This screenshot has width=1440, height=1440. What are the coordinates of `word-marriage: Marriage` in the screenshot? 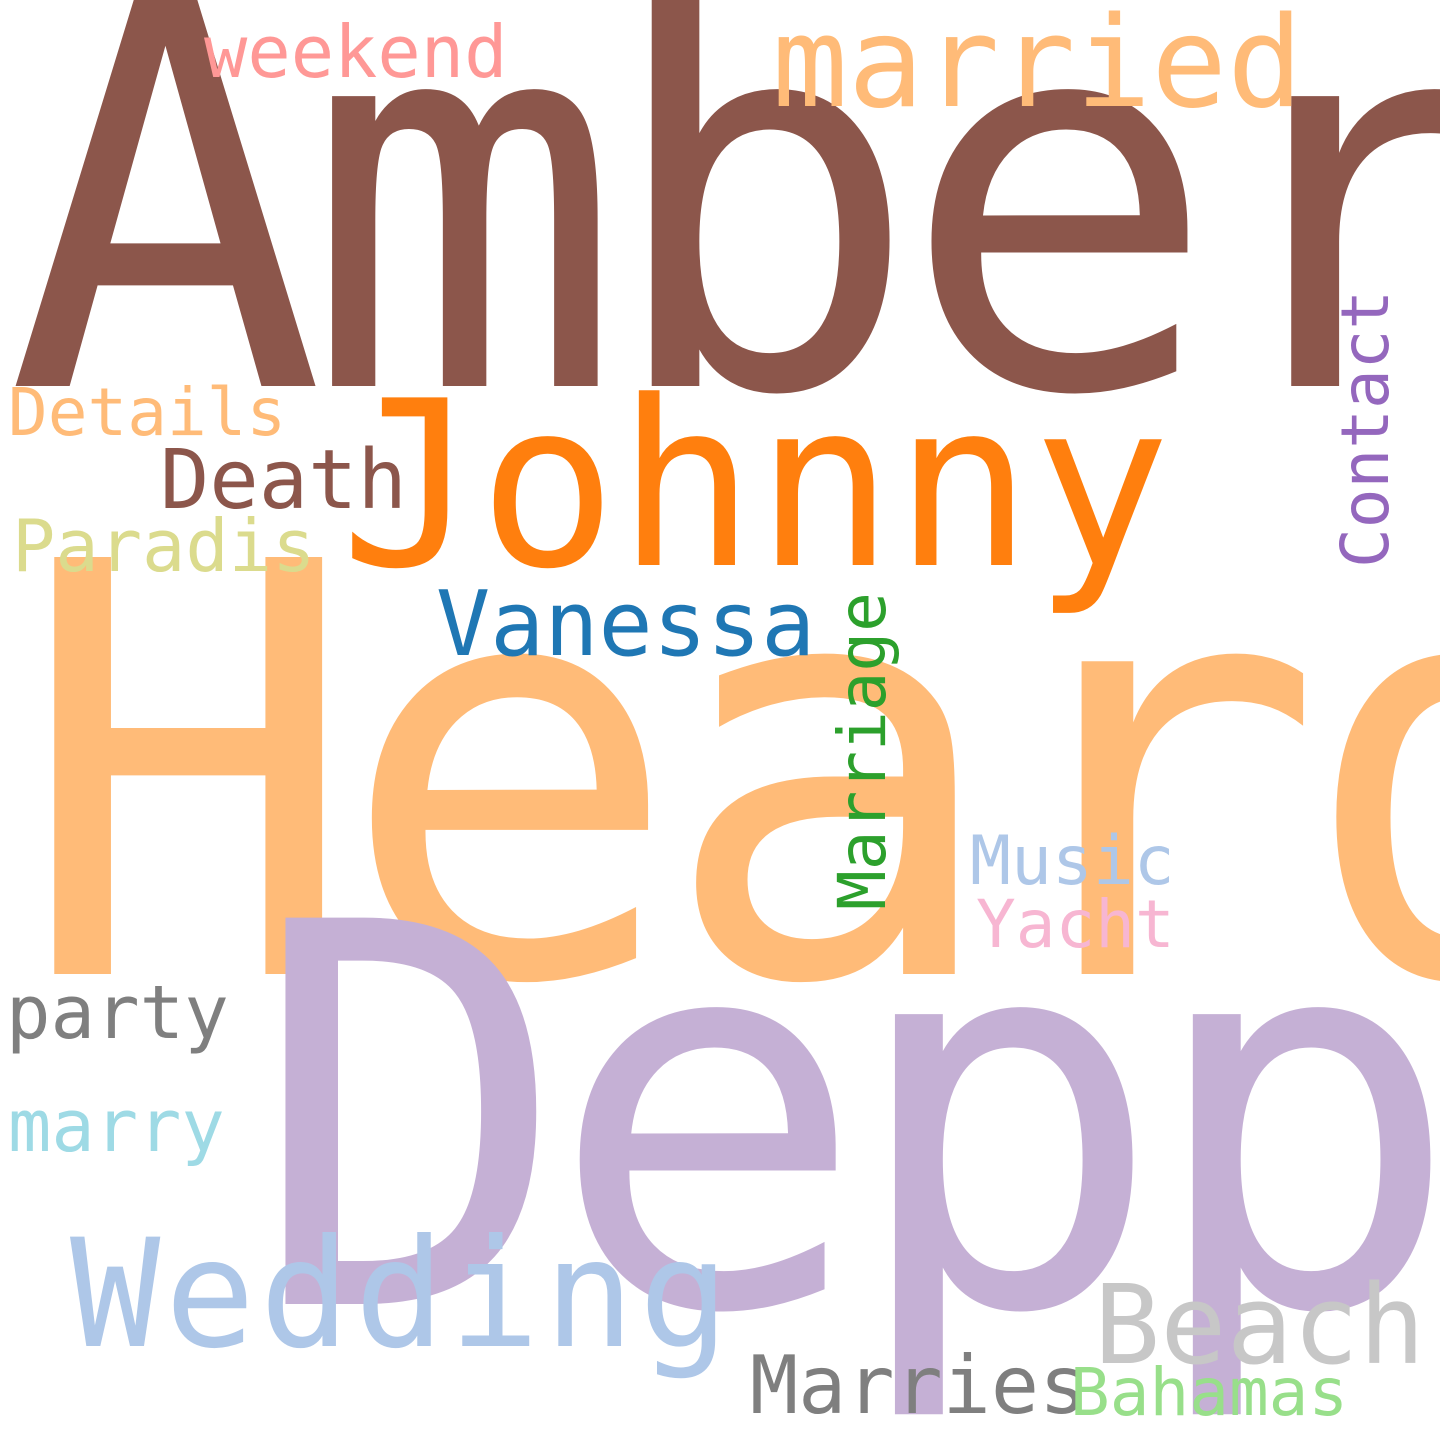 It's located at (863, 751).